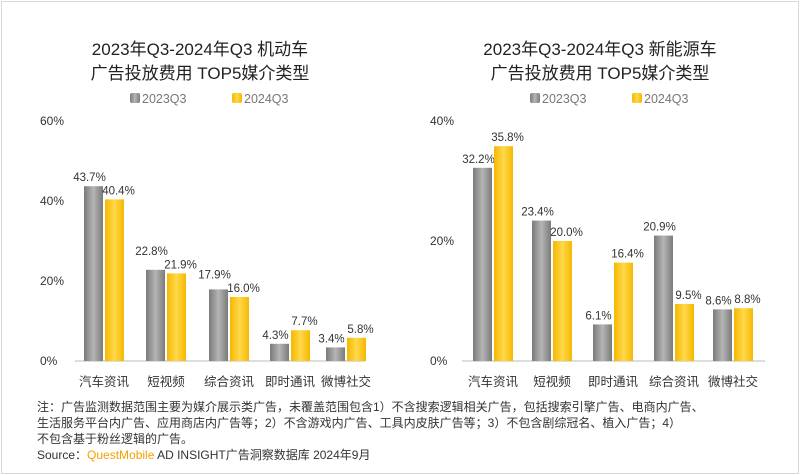 Image resolution: width=800 pixels, height=475 pixels. What do you see at coordinates (331, 339) in the screenshot?
I see `data-label: 3.4%` at bounding box center [331, 339].